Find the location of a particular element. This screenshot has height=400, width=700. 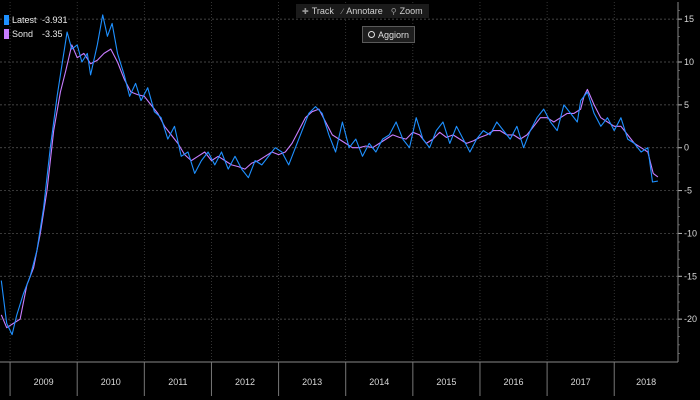

zoom-button: ⚲ Zoom is located at coordinates (407, 11).